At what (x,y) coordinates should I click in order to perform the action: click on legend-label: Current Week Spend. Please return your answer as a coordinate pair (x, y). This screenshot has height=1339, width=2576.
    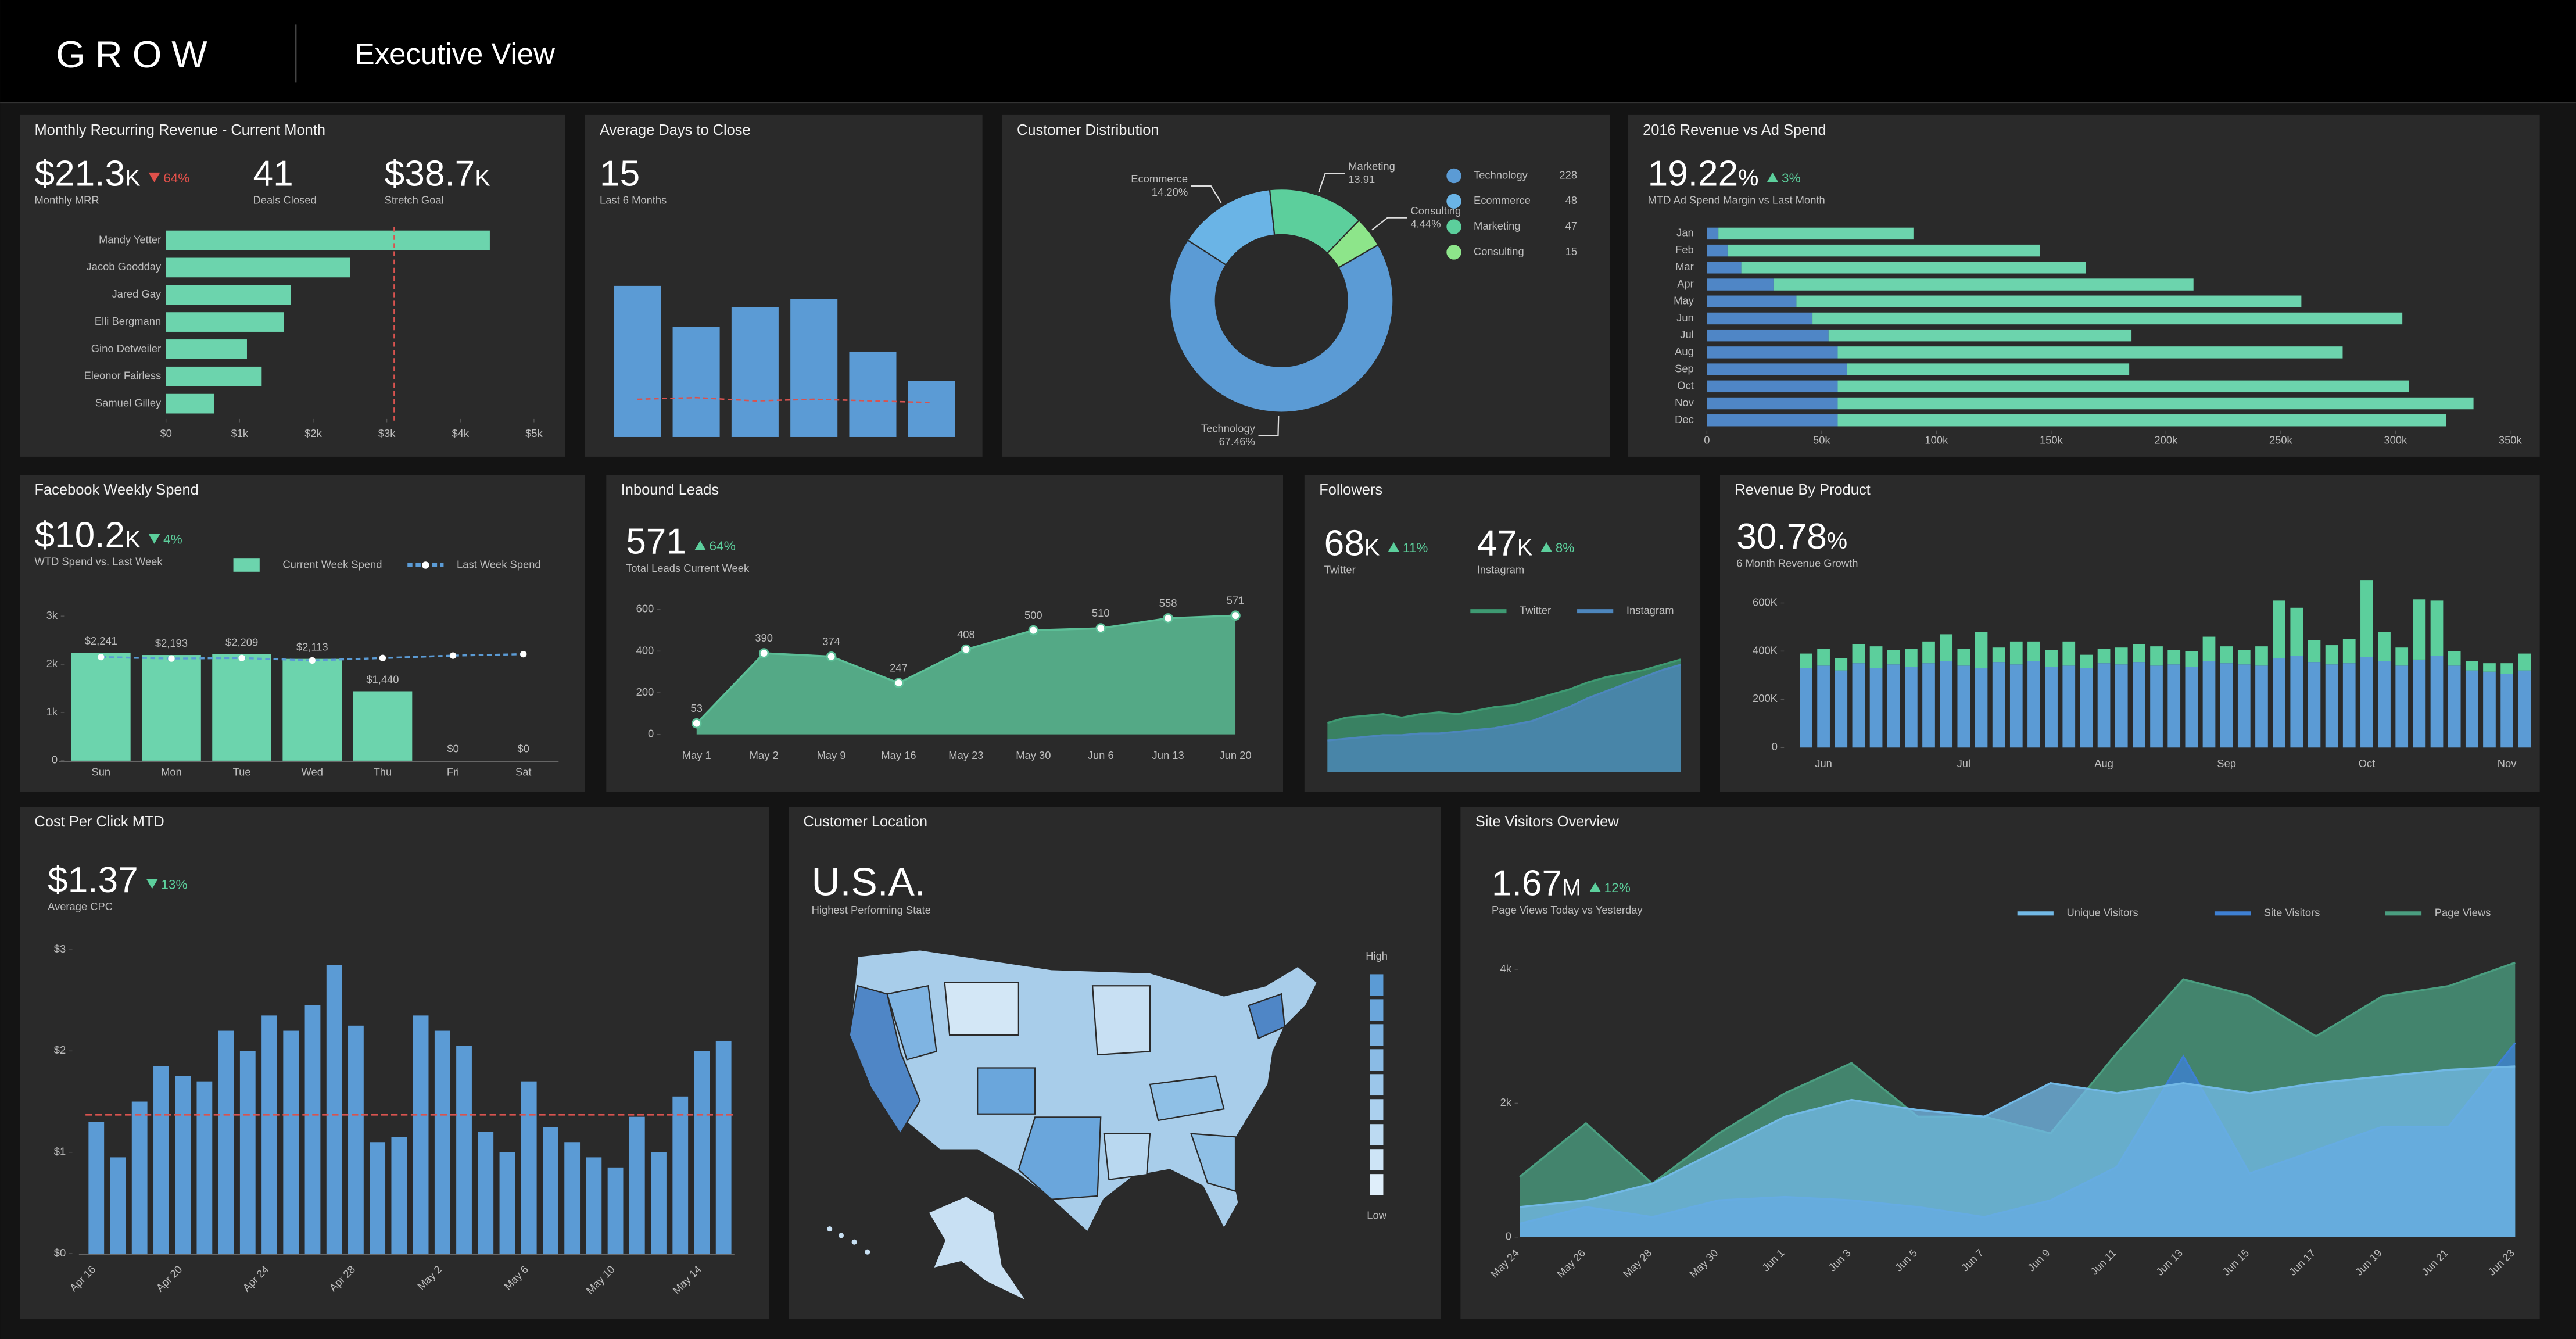
    Looking at the image, I should click on (332, 564).